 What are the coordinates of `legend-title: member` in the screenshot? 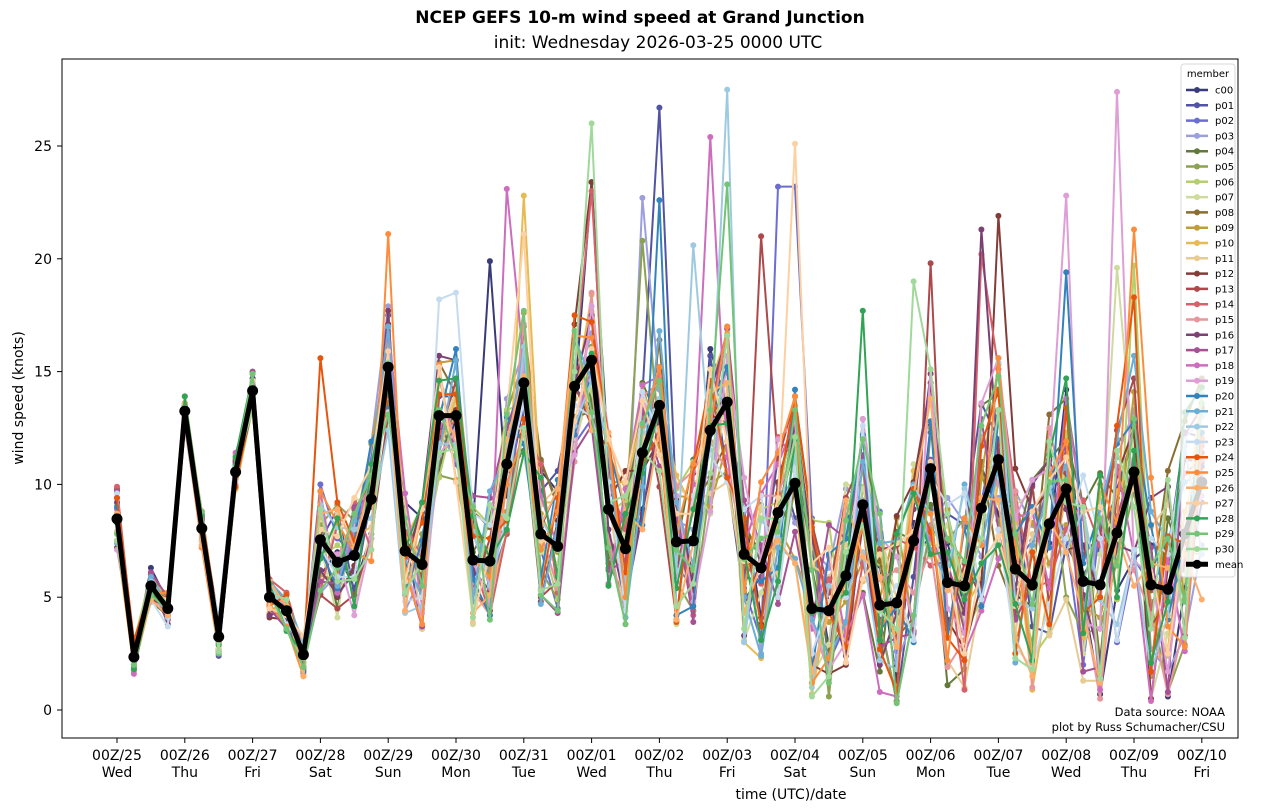 It's located at (1208, 74).